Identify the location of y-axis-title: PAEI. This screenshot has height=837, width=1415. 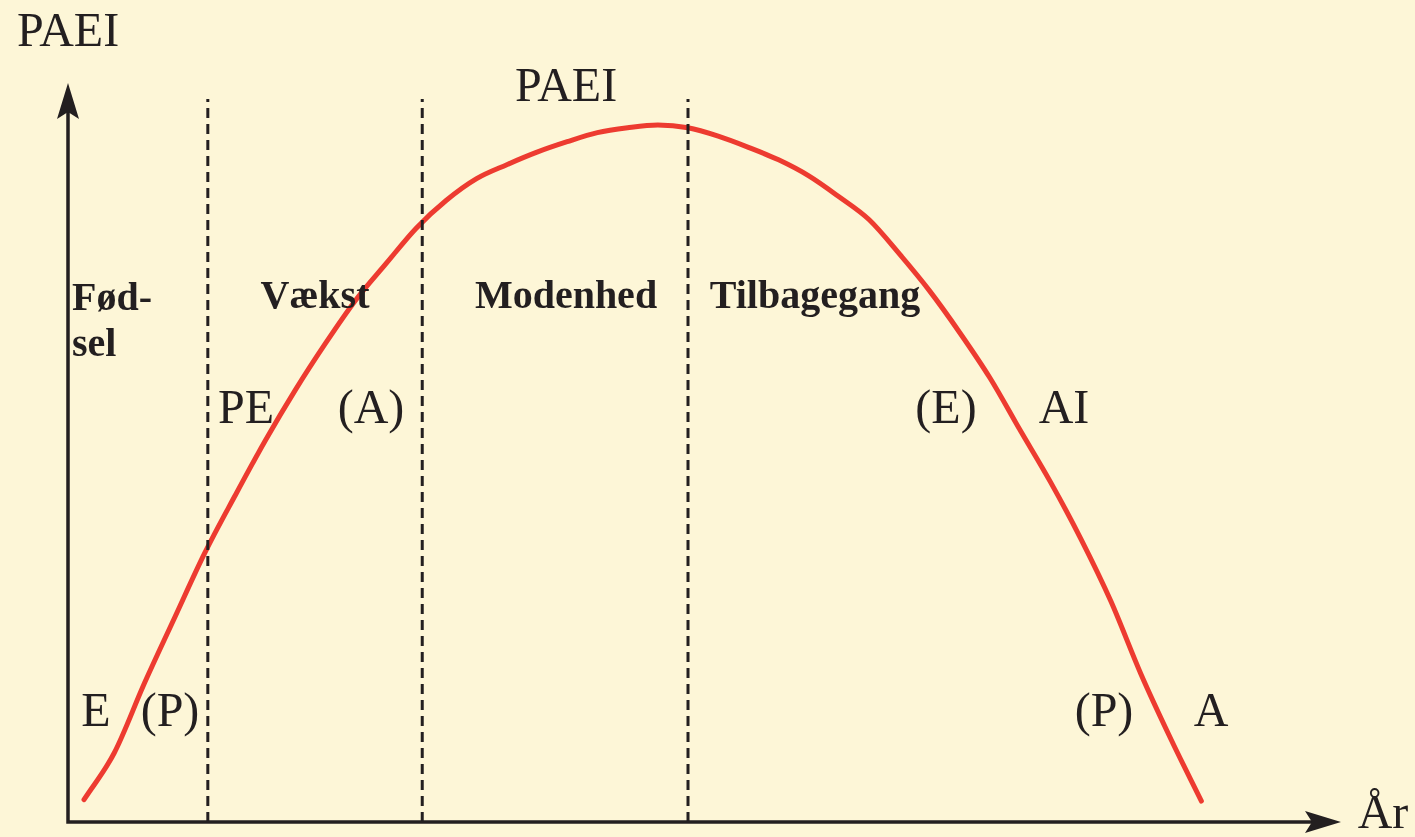
(68, 29).